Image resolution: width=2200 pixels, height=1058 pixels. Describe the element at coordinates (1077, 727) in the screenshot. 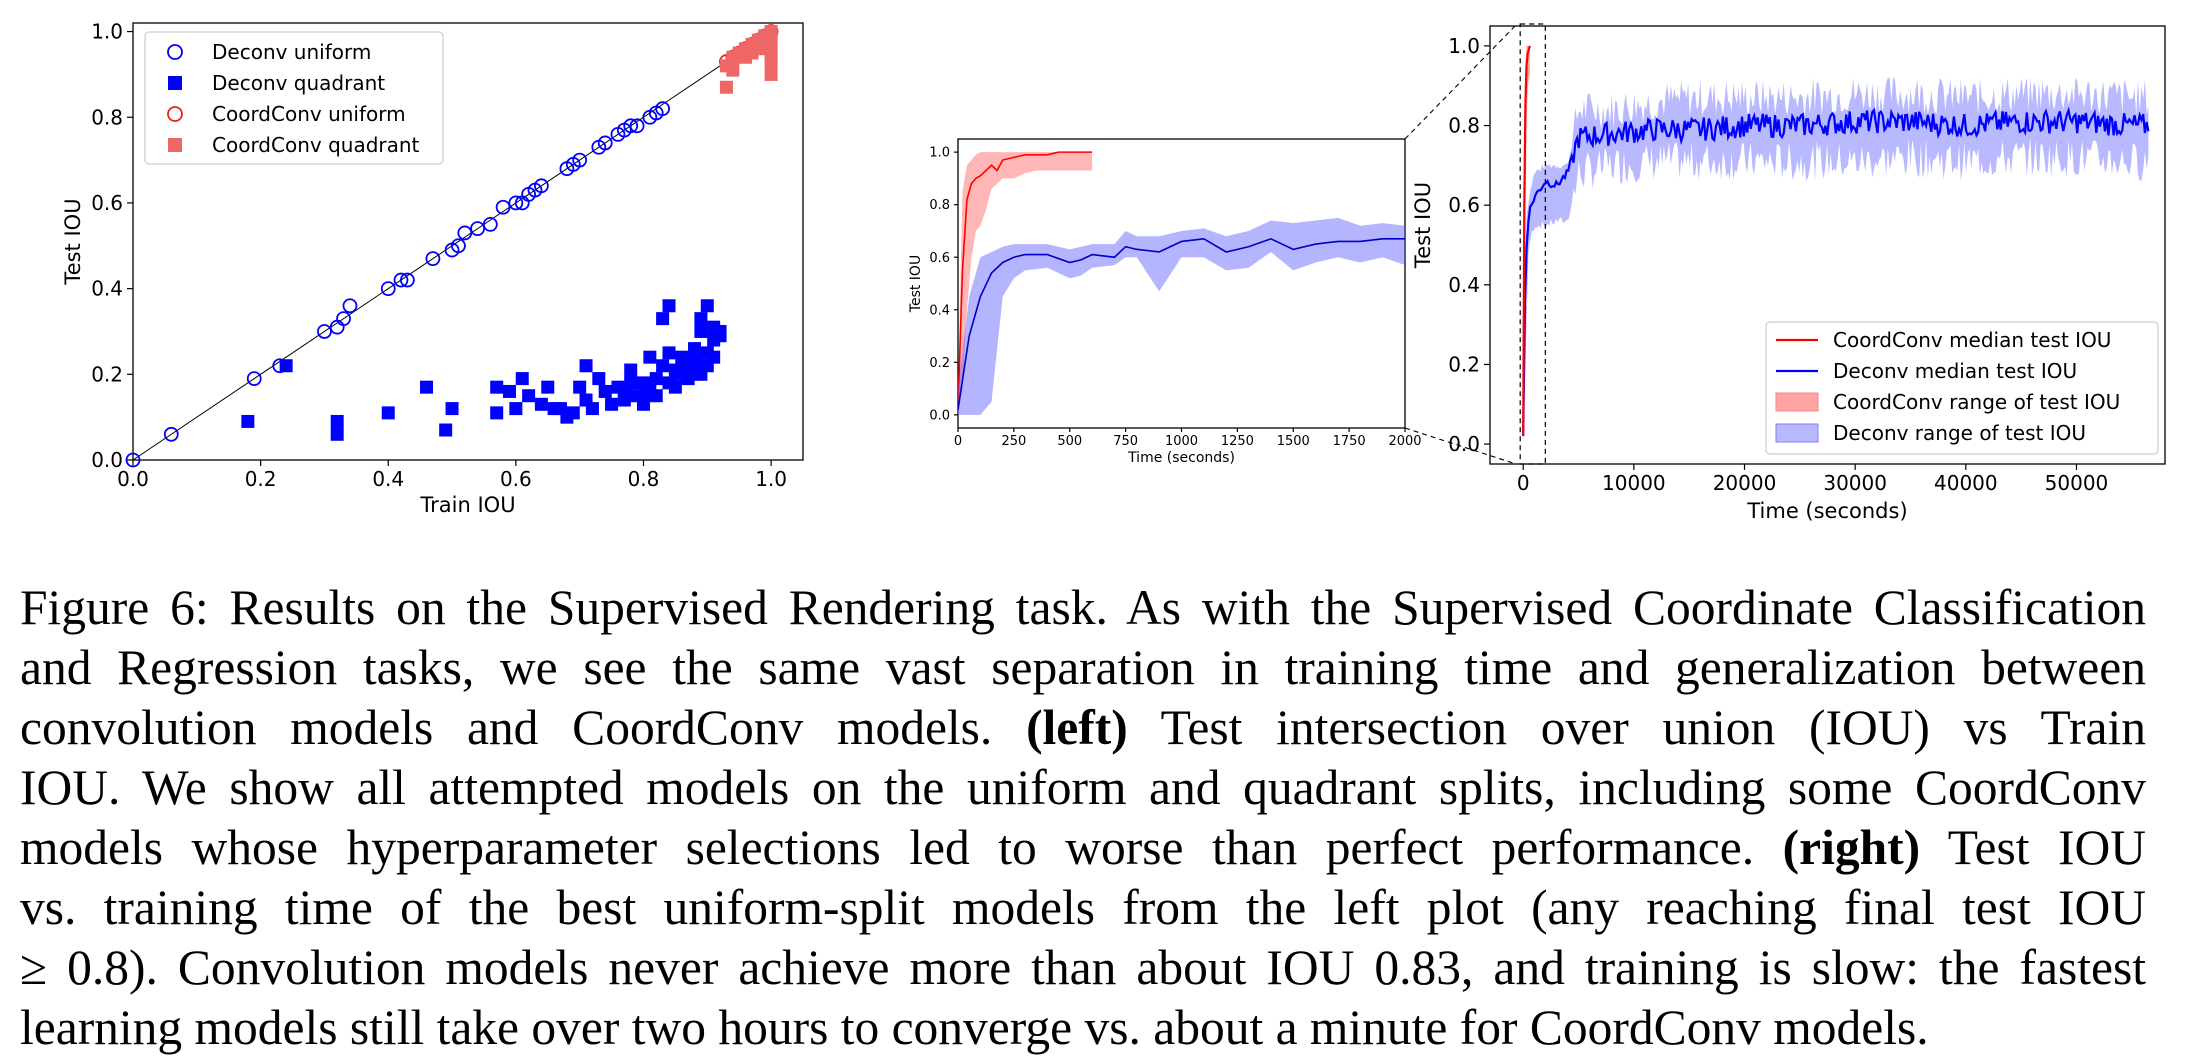

I see `caption-bold-label: (left)` at that location.